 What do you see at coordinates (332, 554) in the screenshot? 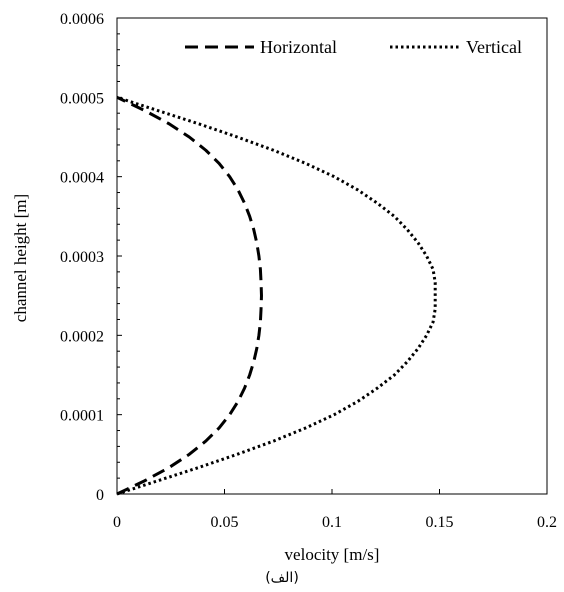
I see `x-axis-title: velocity [m/s]` at bounding box center [332, 554].